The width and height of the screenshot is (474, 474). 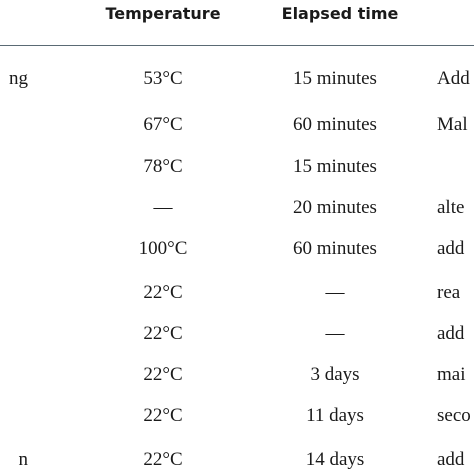 I want to click on note-cell: rea, so click(x=449, y=292).